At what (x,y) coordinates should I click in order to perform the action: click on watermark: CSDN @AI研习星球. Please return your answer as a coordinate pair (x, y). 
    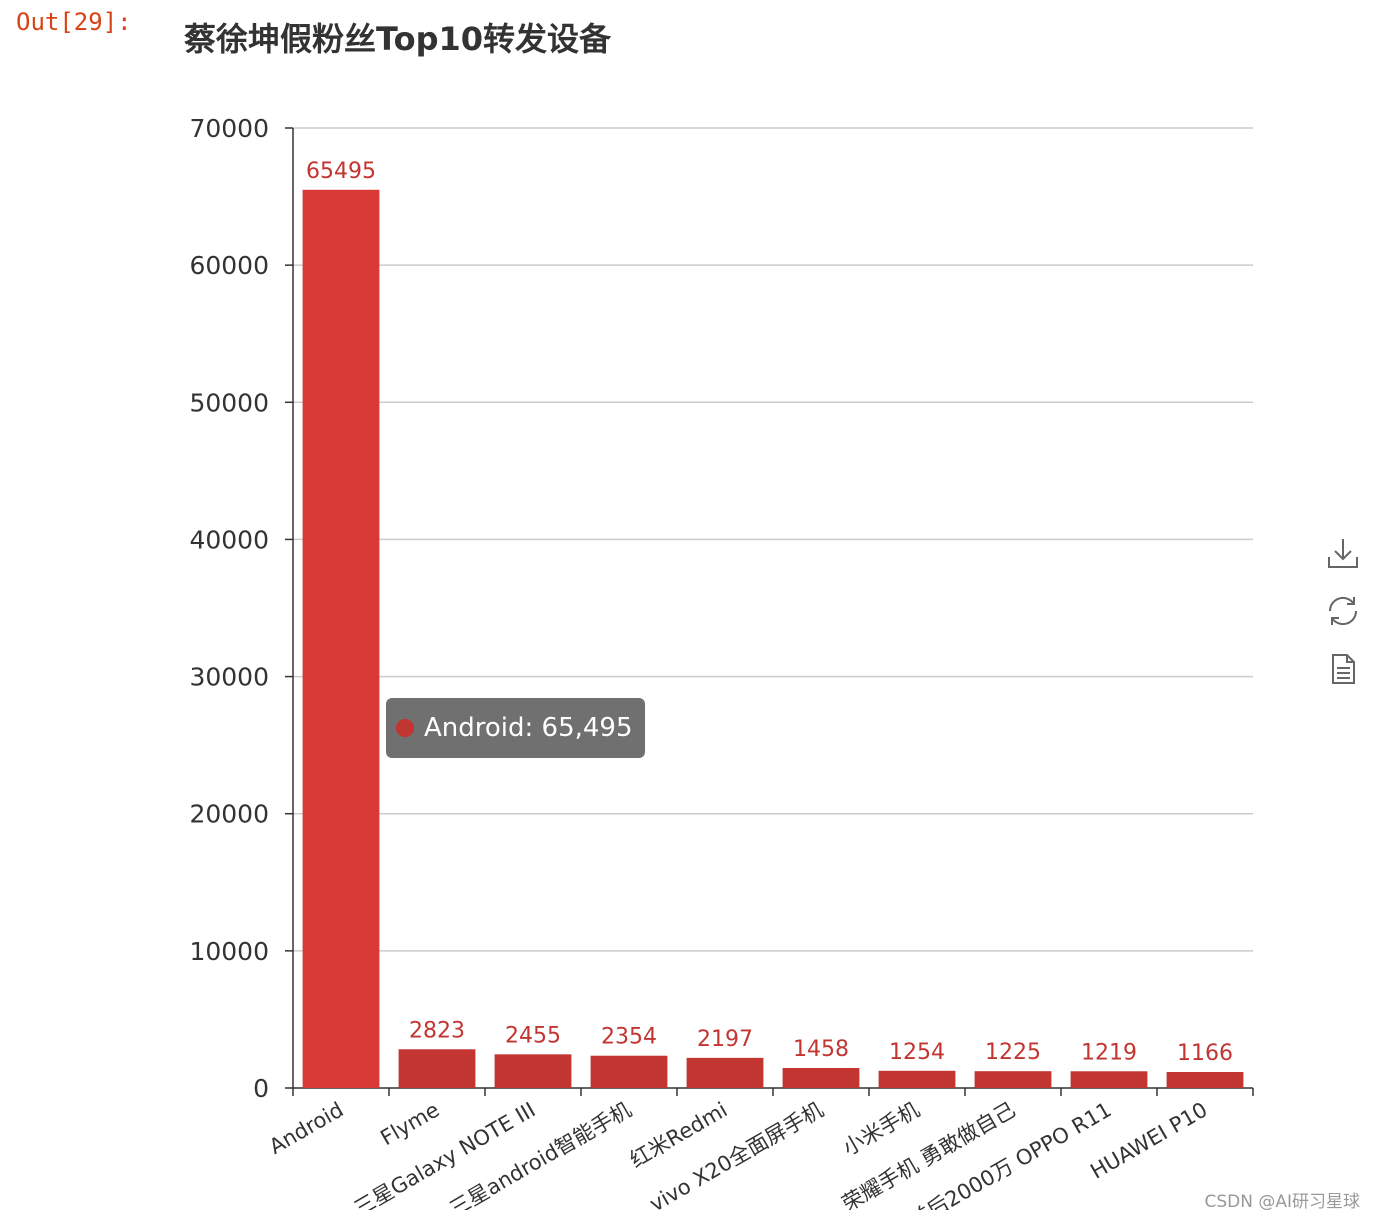
    Looking at the image, I should click on (1282, 1202).